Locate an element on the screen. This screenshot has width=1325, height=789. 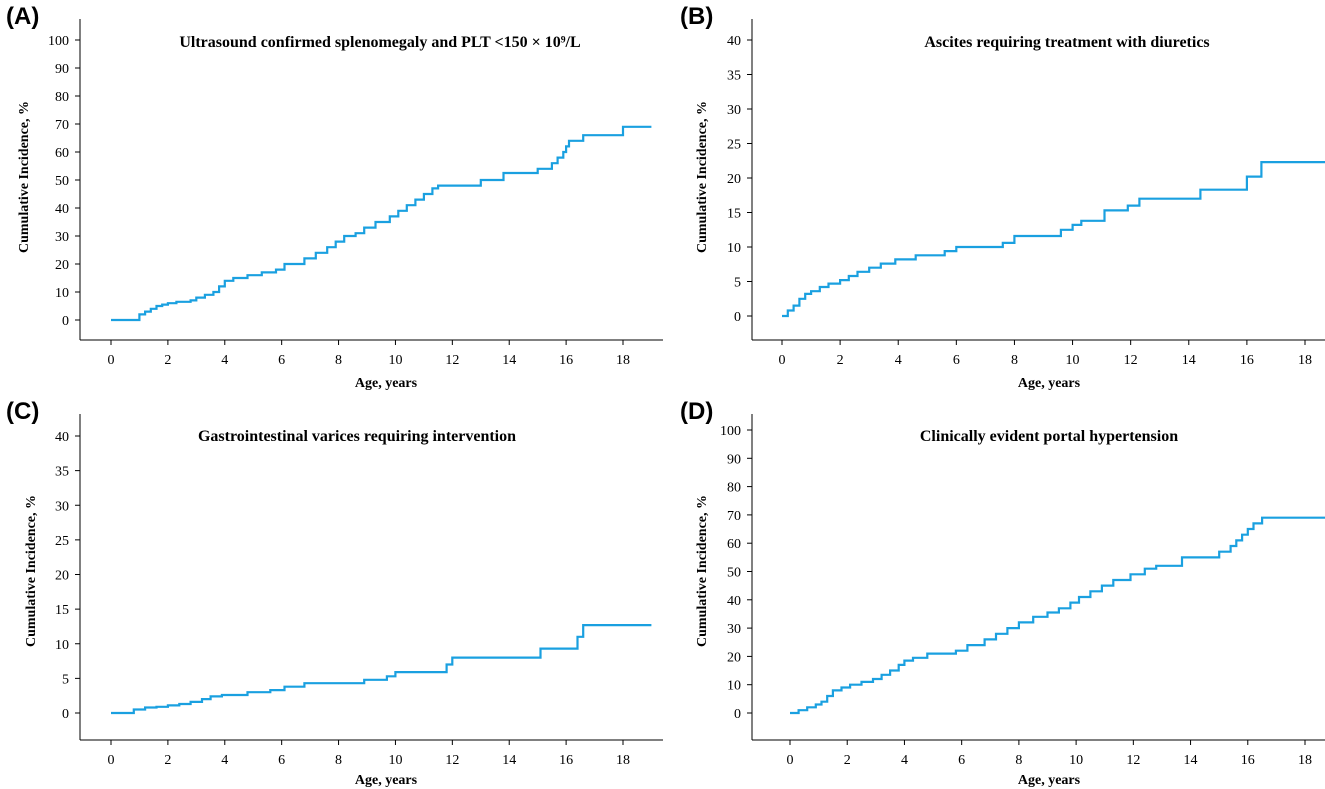
panel-label: (C) is located at coordinates (22, 411).